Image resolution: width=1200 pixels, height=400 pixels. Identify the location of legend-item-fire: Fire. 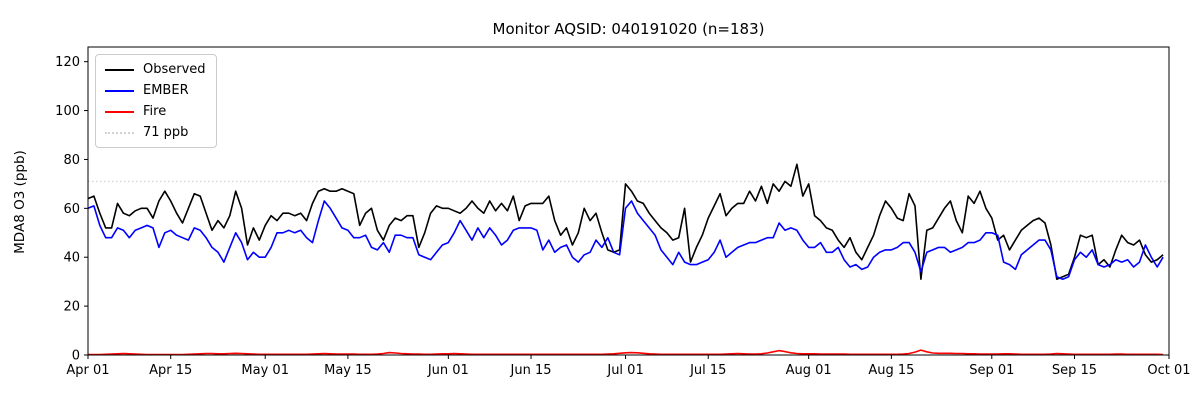
(155, 111).